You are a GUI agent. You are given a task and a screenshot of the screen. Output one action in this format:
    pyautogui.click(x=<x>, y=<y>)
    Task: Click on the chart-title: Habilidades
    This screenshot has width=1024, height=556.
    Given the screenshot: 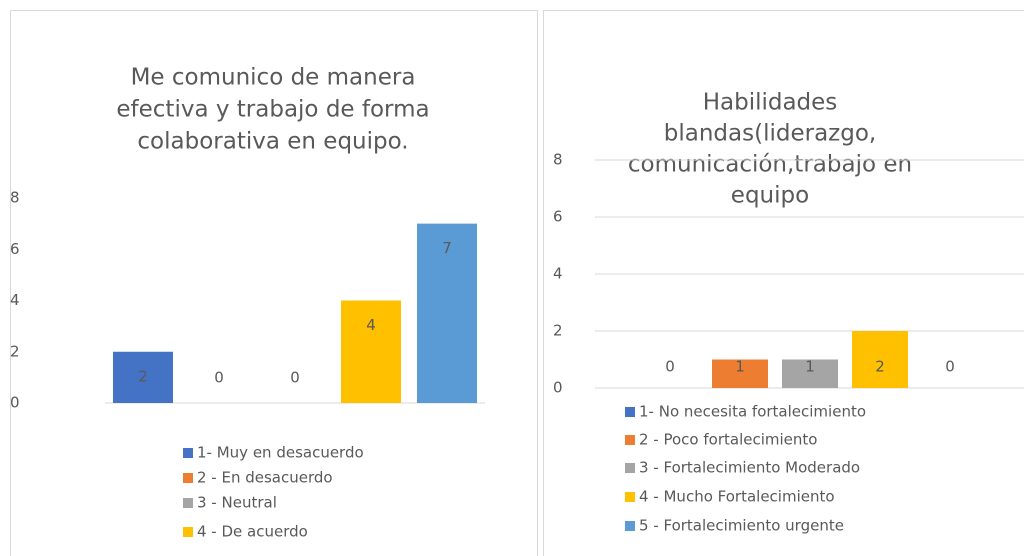 What is the action you would take?
    pyautogui.click(x=770, y=103)
    